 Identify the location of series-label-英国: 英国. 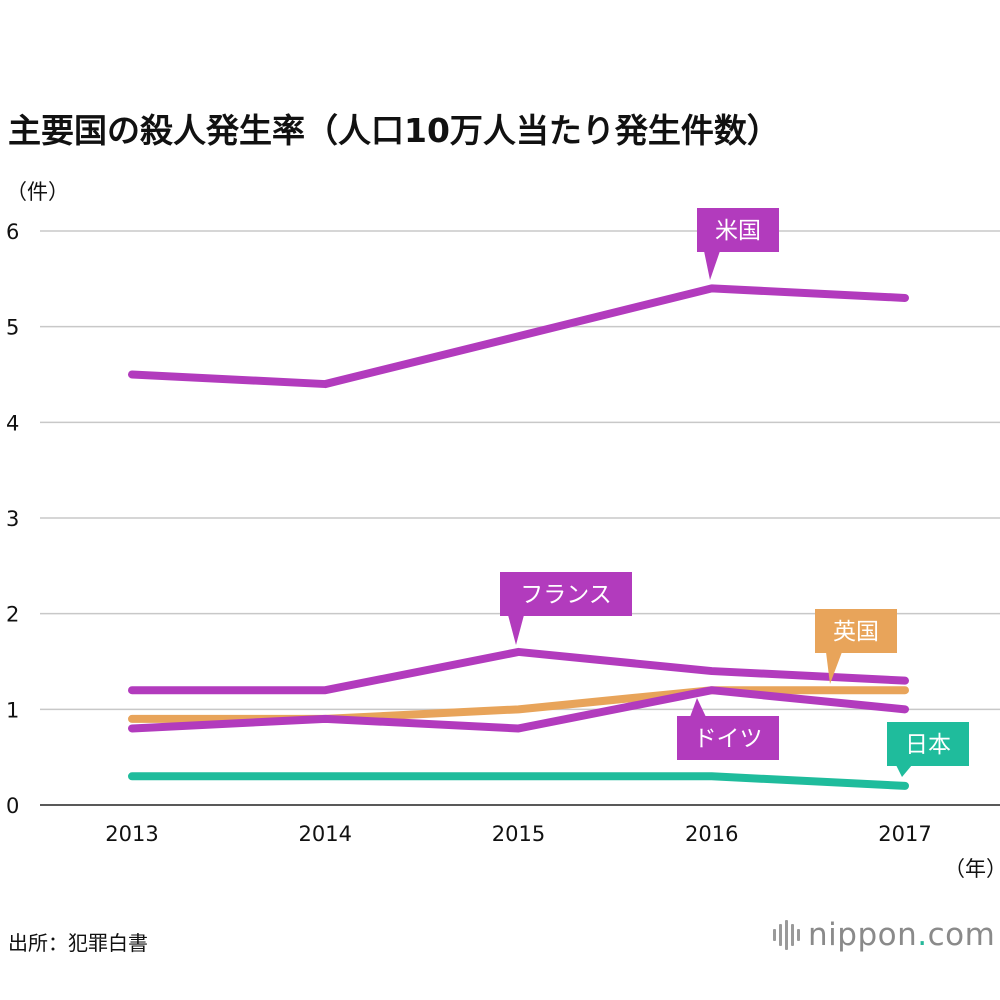
(856, 646).